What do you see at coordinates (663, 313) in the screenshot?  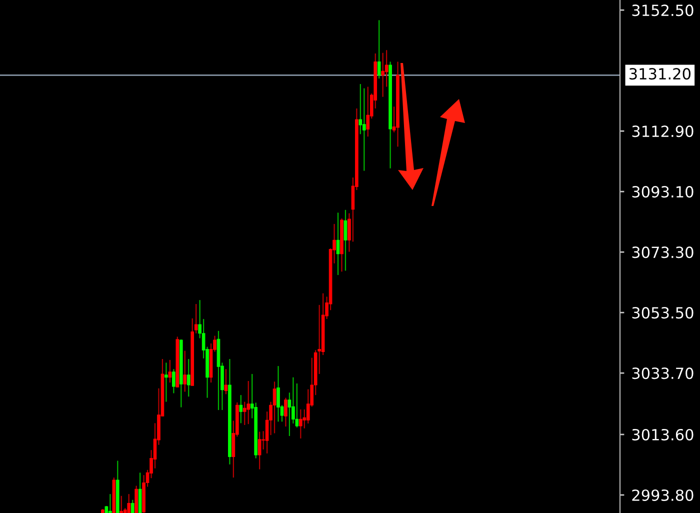 I see `y-tick-label: 3053.50` at bounding box center [663, 313].